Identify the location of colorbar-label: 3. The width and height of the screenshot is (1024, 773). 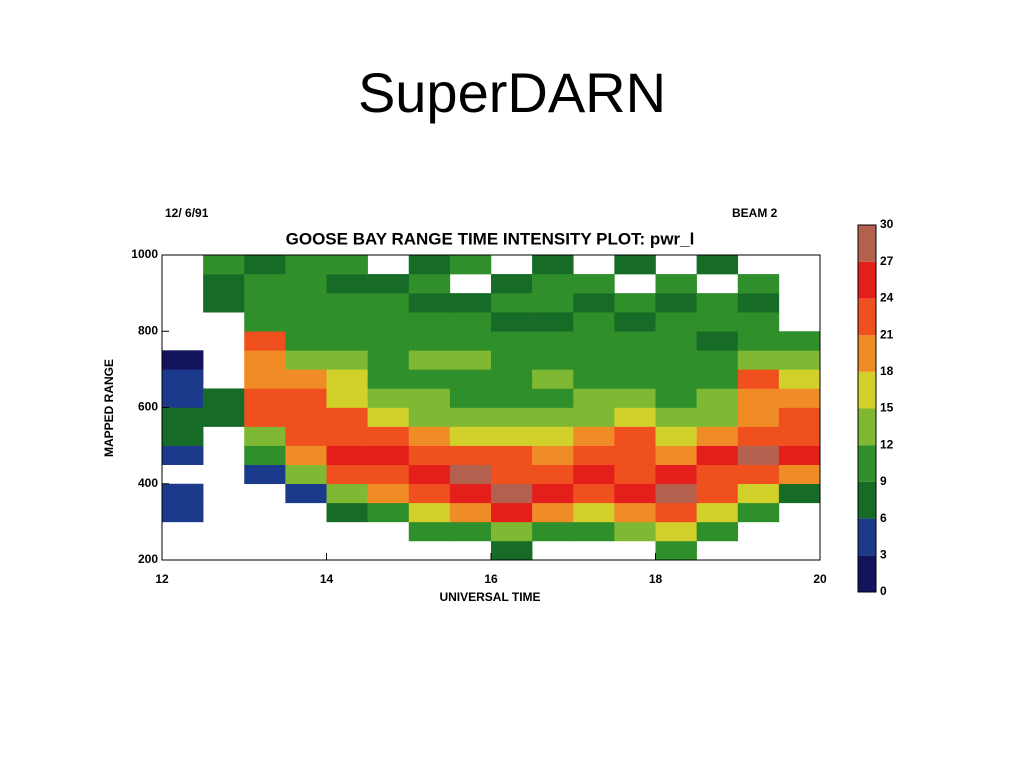
(883, 554).